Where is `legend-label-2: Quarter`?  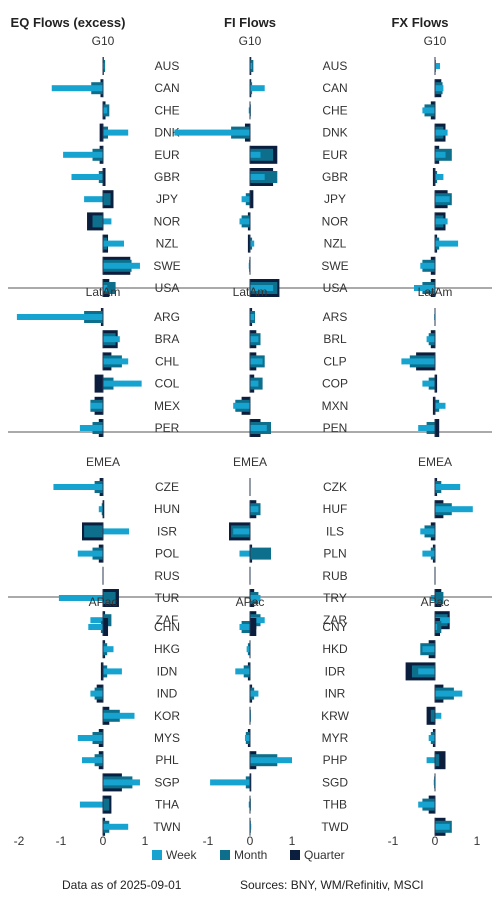 legend-label-2: Quarter is located at coordinates (324, 855).